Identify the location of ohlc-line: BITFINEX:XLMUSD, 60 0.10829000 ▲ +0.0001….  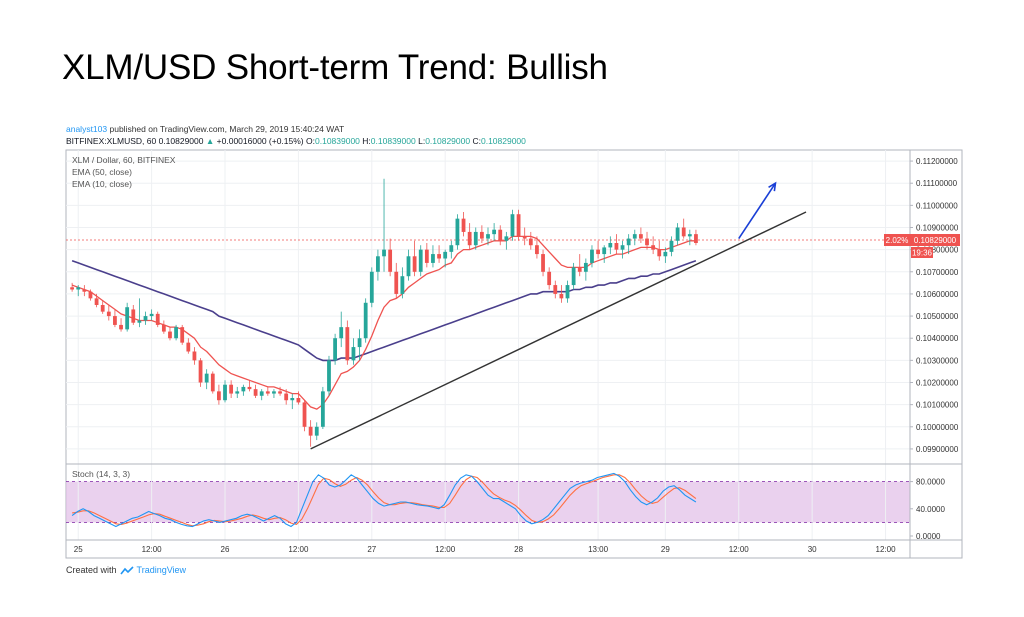
(296, 141).